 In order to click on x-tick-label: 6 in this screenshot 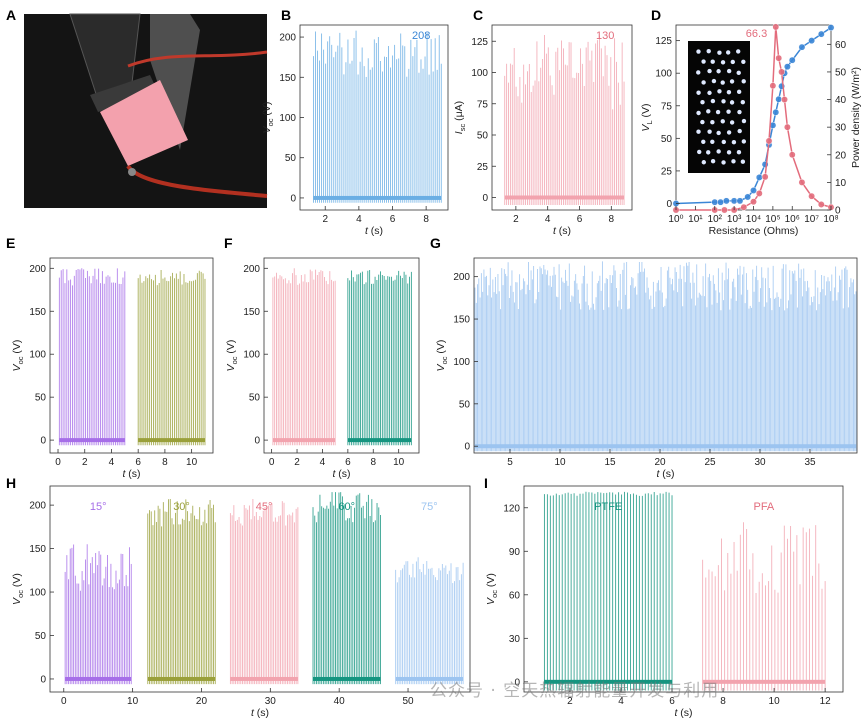, I will do `click(138, 462)`.